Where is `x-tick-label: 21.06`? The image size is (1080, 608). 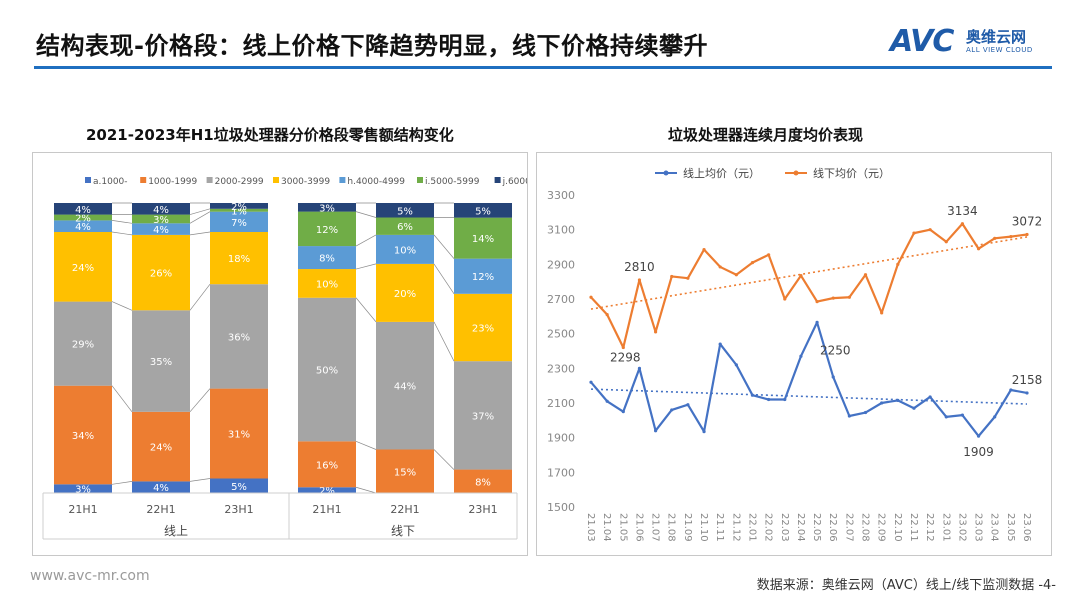 x-tick-label: 21.06 is located at coordinates (638, 527).